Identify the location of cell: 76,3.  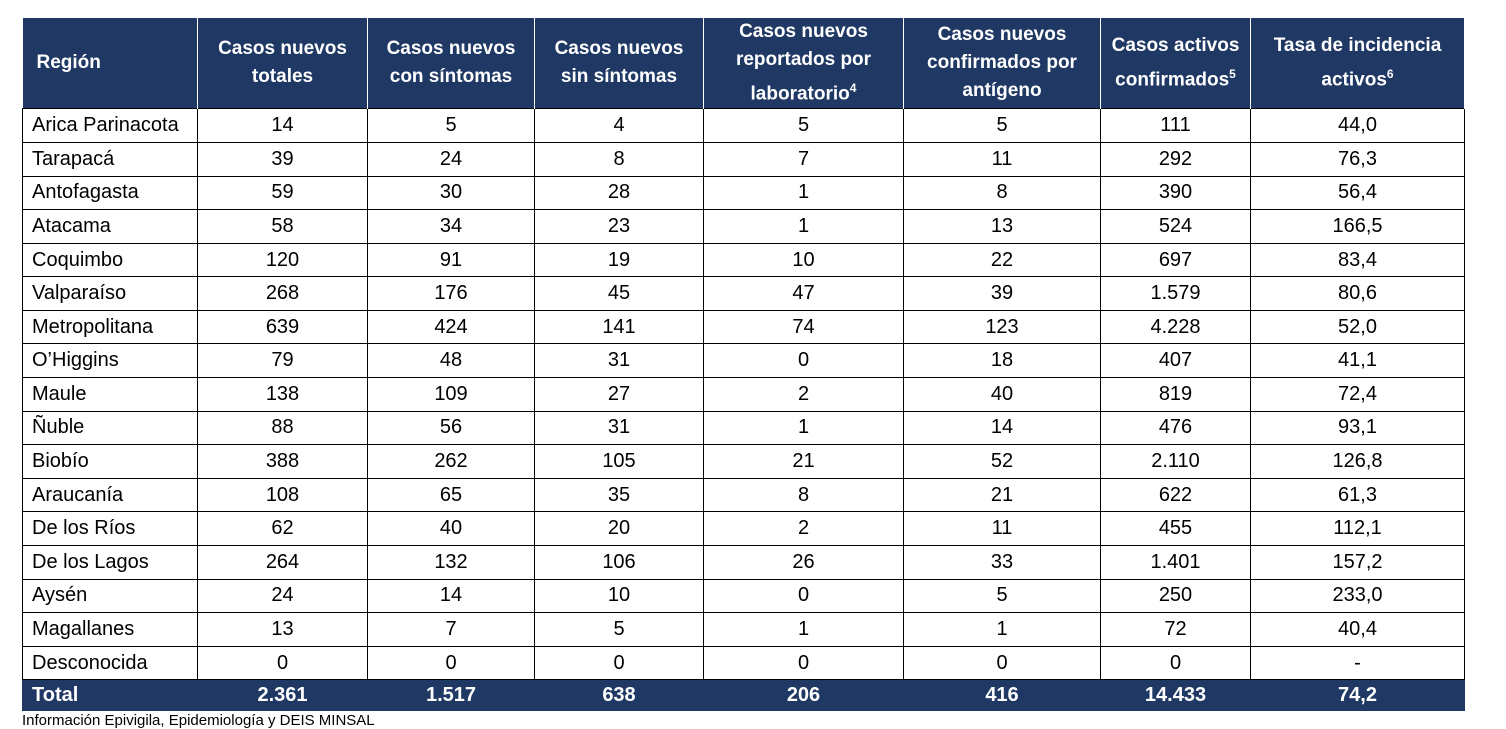
(1357, 159).